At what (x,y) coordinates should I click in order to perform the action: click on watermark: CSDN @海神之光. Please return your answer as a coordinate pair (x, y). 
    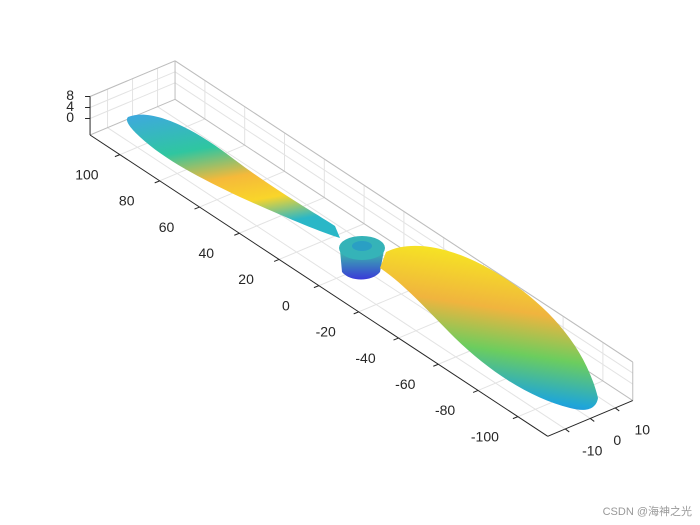
    Looking at the image, I should click on (647, 511).